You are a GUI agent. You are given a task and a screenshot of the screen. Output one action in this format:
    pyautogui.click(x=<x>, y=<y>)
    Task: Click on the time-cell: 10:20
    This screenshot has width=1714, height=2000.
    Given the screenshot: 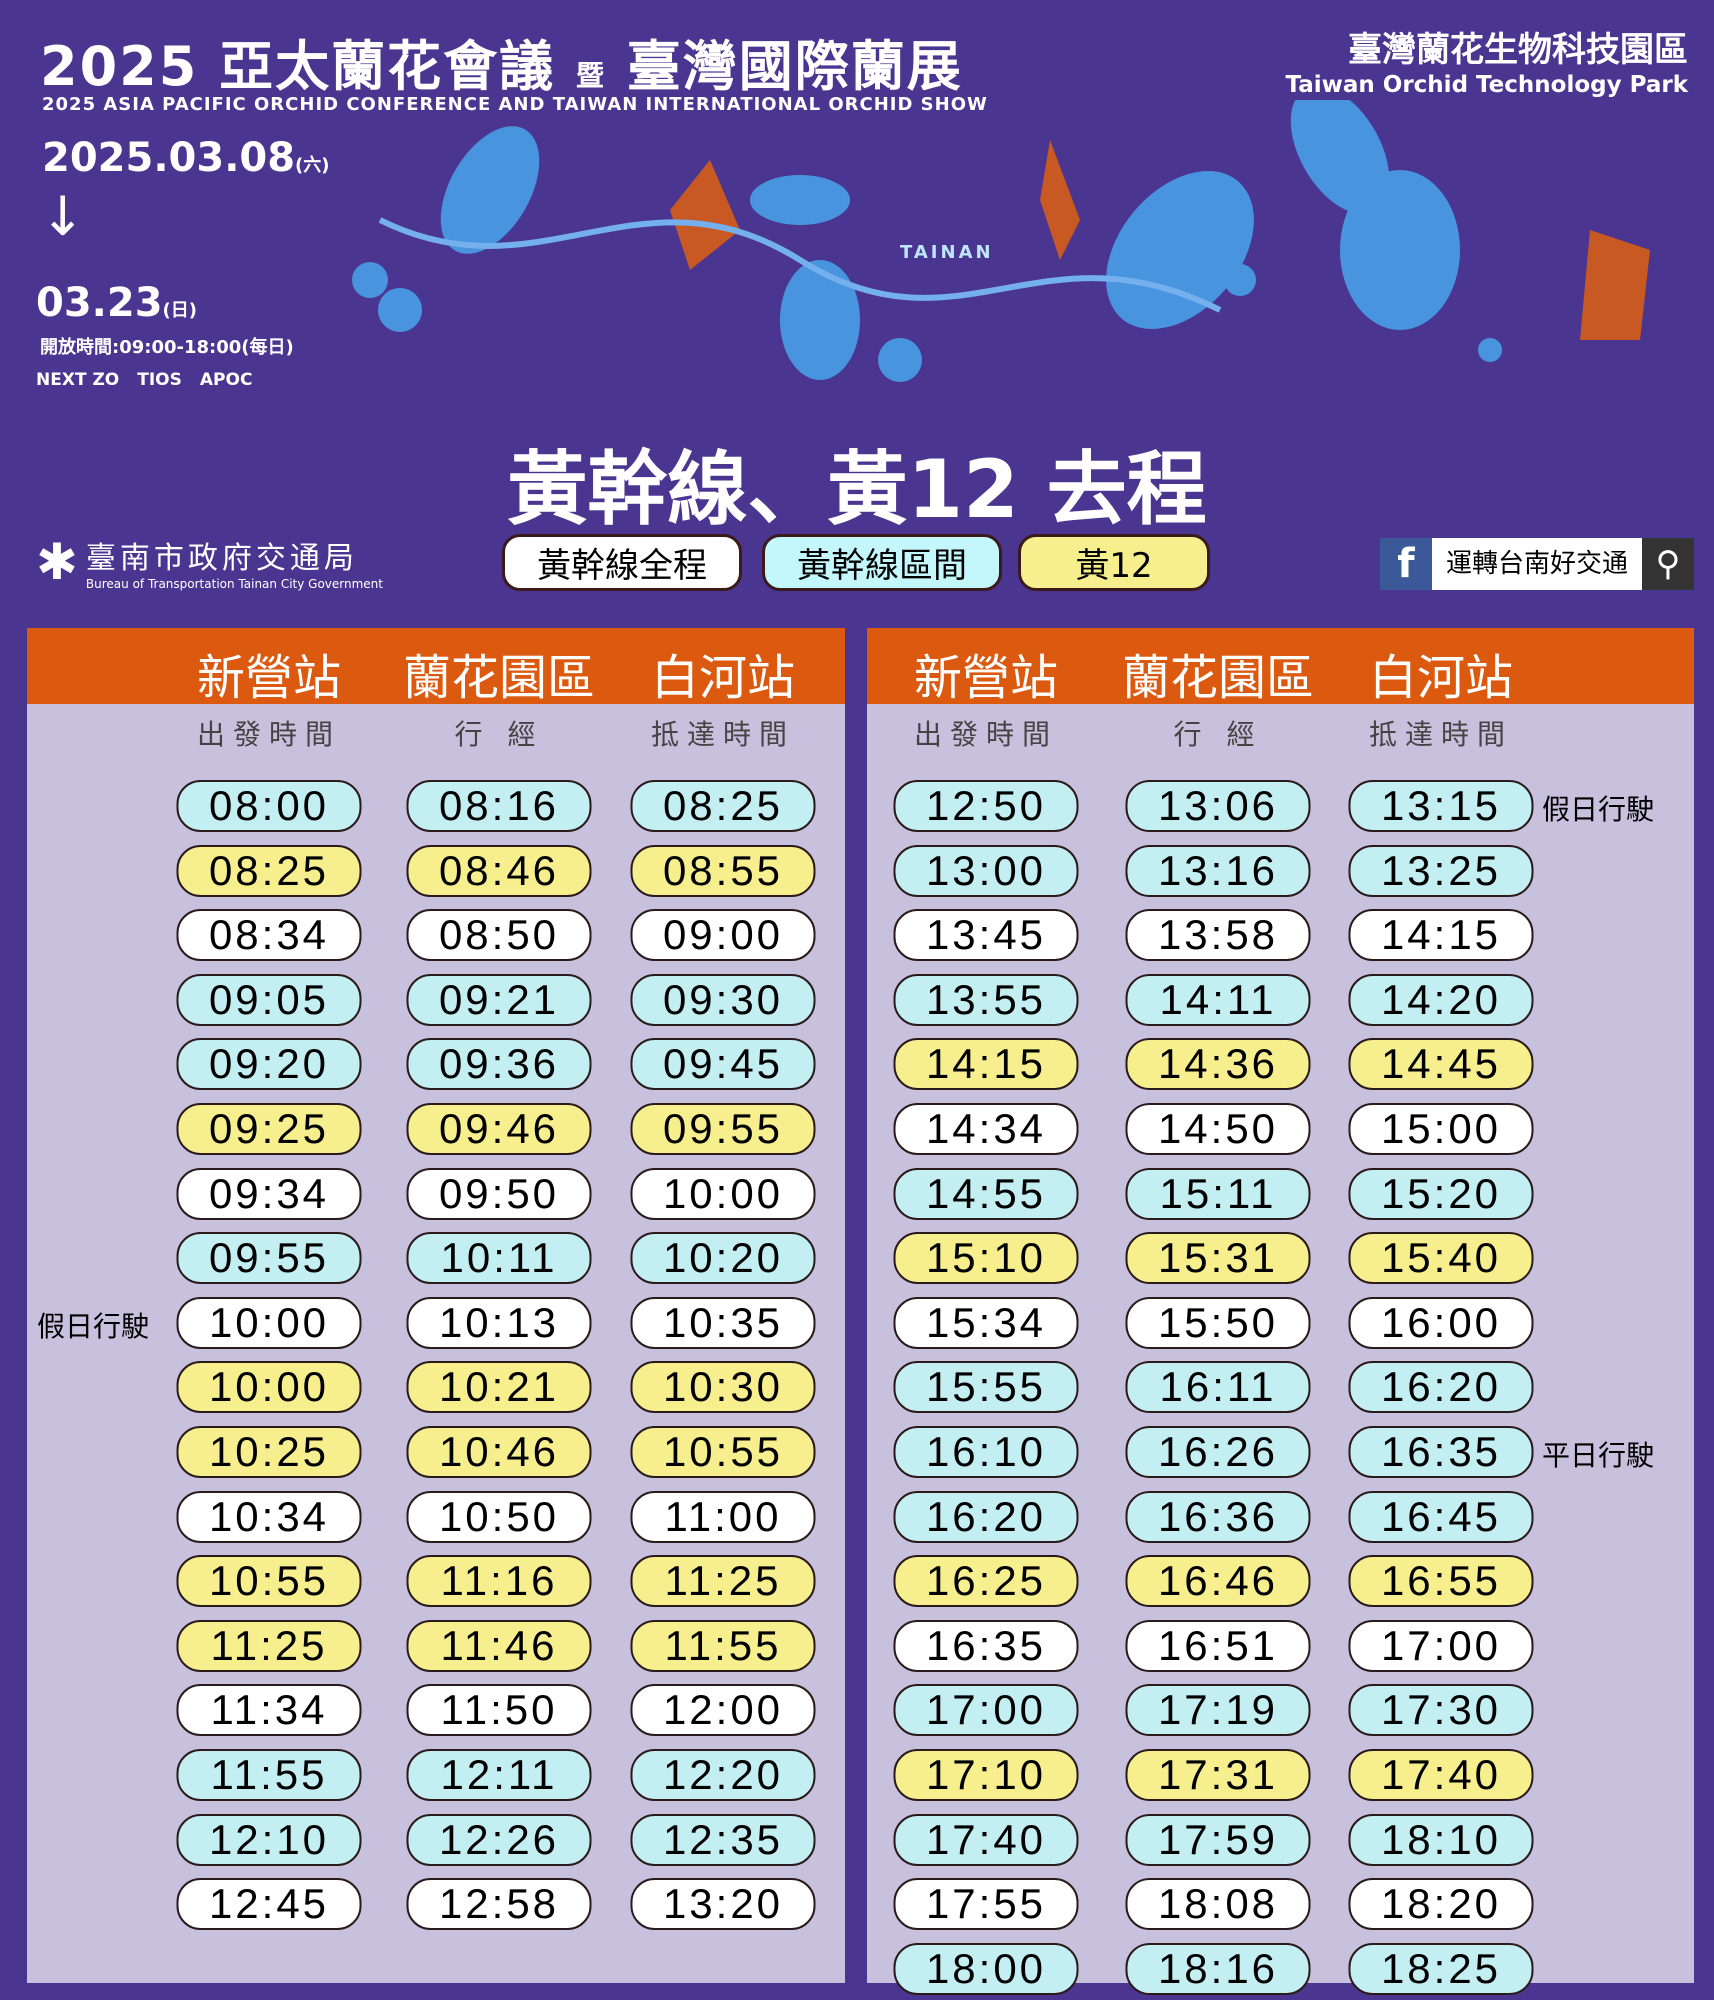 What is the action you would take?
    pyautogui.click(x=723, y=1258)
    